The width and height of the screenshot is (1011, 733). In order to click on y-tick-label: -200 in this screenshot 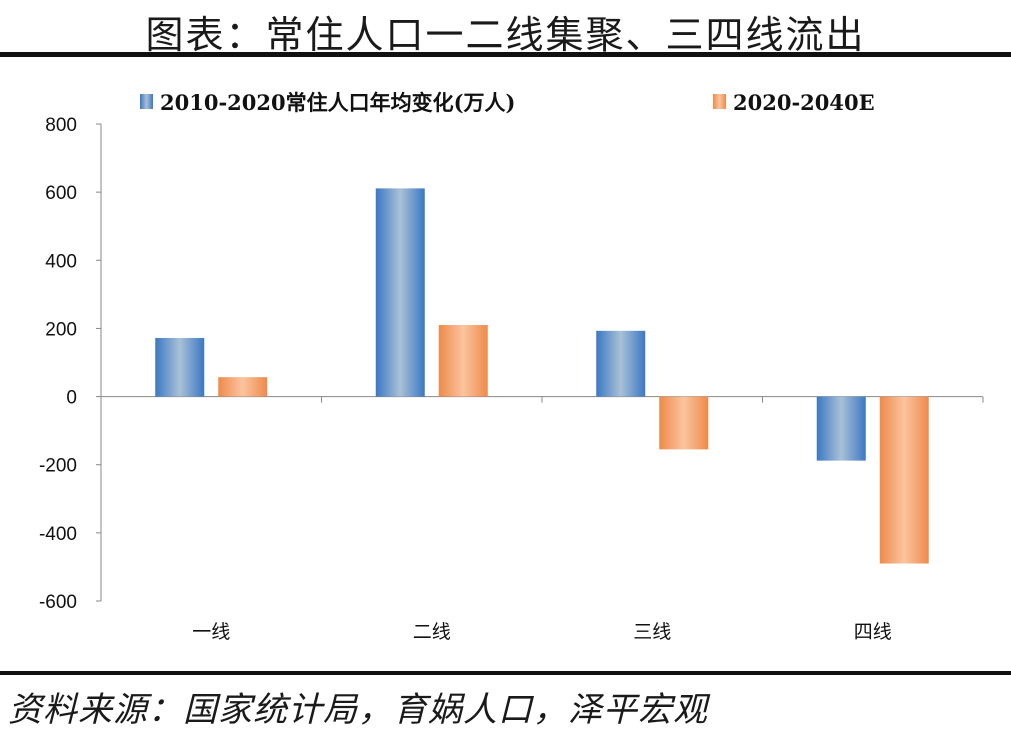, I will do `click(58, 466)`.